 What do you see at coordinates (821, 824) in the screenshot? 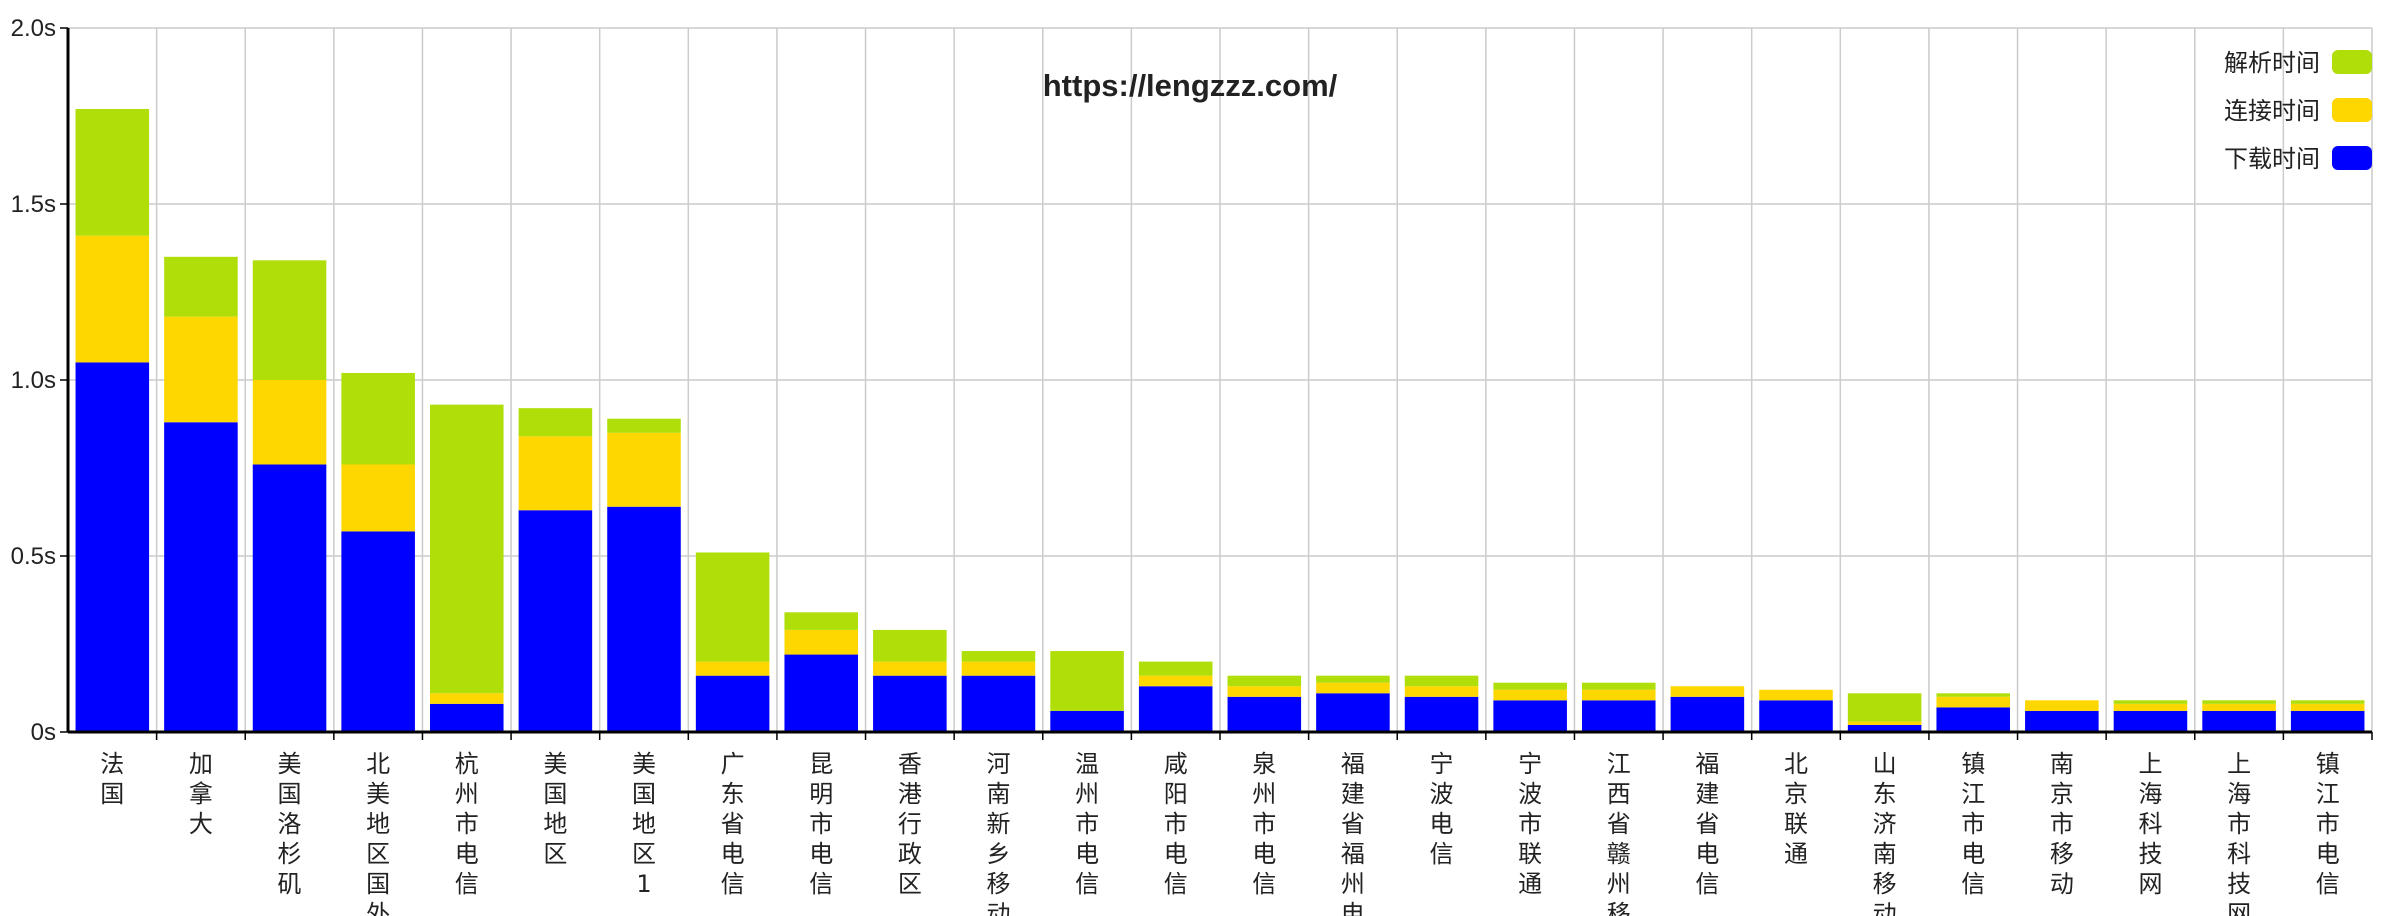
I see `x-tick-label: 昆明市电信` at bounding box center [821, 824].